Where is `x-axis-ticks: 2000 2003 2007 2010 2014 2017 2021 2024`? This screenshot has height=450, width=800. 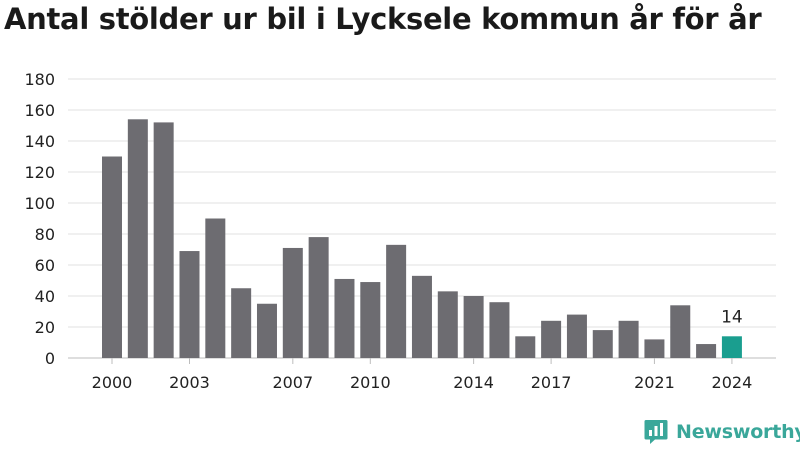 x-axis-ticks: 2000 2003 2007 2010 2014 2017 2021 2024 is located at coordinates (422, 375).